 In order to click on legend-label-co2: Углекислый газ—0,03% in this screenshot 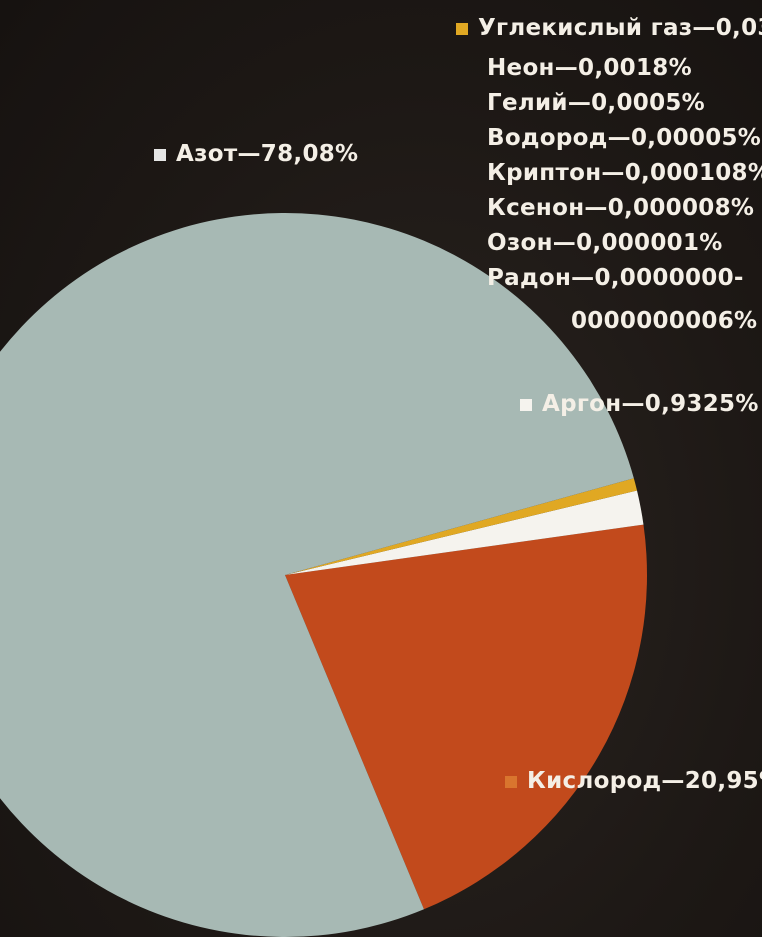, I will do `click(620, 28)`.